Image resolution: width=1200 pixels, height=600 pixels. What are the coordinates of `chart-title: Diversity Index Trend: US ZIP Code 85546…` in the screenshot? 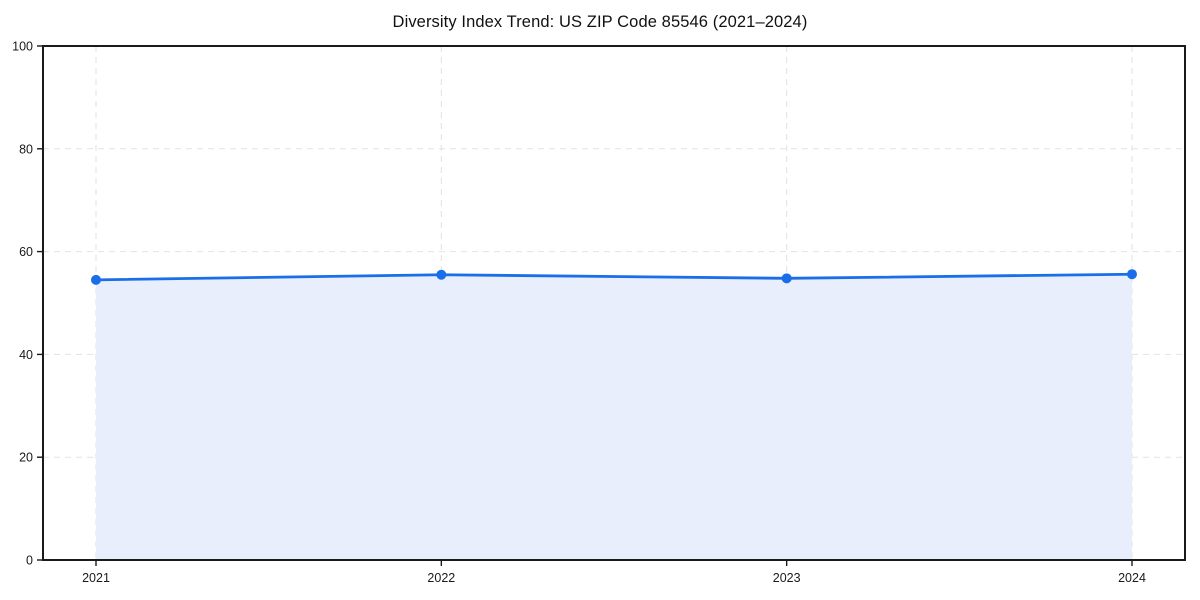 It's located at (600, 22).